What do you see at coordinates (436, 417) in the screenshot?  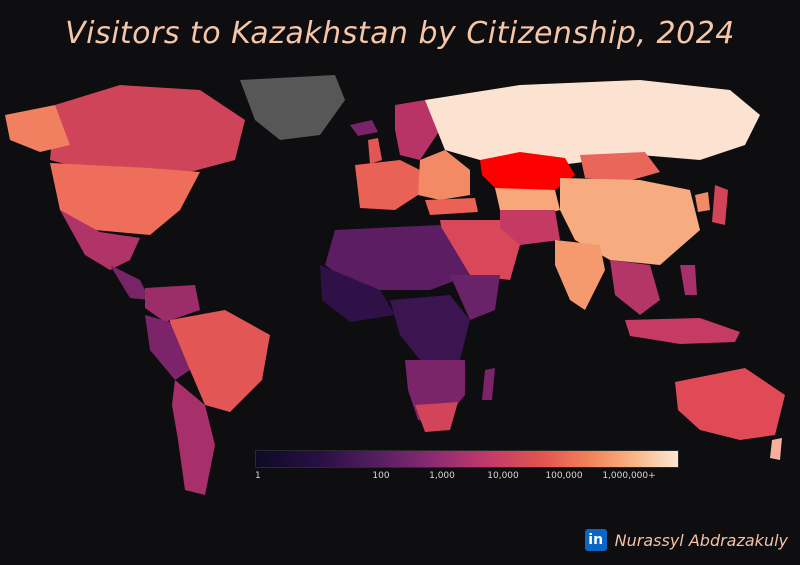 I see `region-south-africa` at bounding box center [436, 417].